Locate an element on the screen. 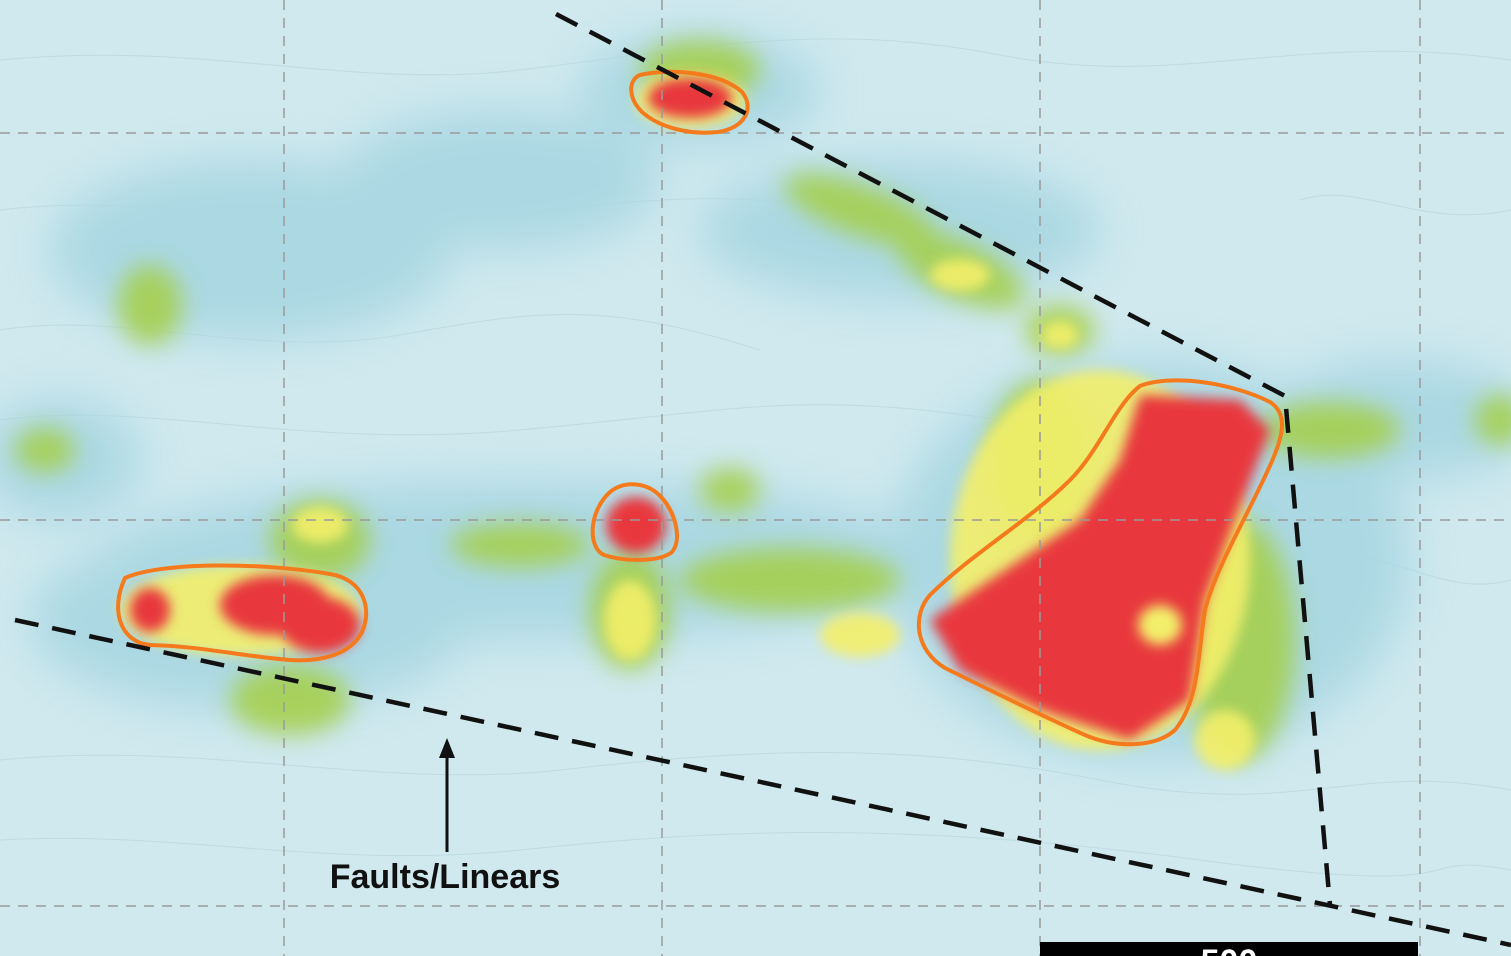 The width and height of the screenshot is (1511, 956). annotation-arrow is located at coordinates (447, 795).